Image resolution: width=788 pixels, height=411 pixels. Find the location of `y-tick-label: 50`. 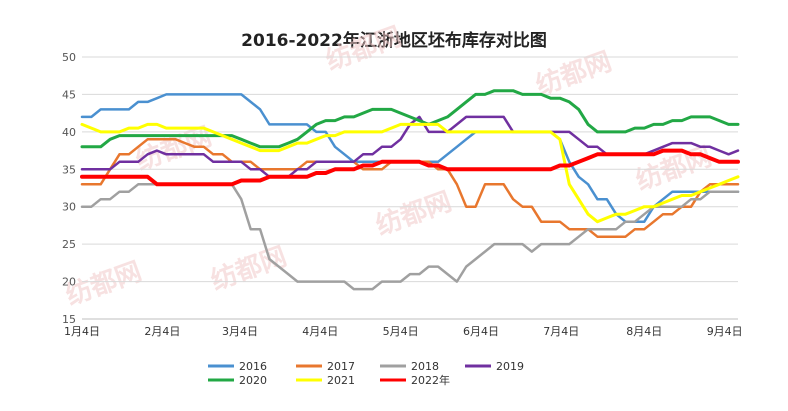

y-tick-label: 50 is located at coordinates (69, 57).